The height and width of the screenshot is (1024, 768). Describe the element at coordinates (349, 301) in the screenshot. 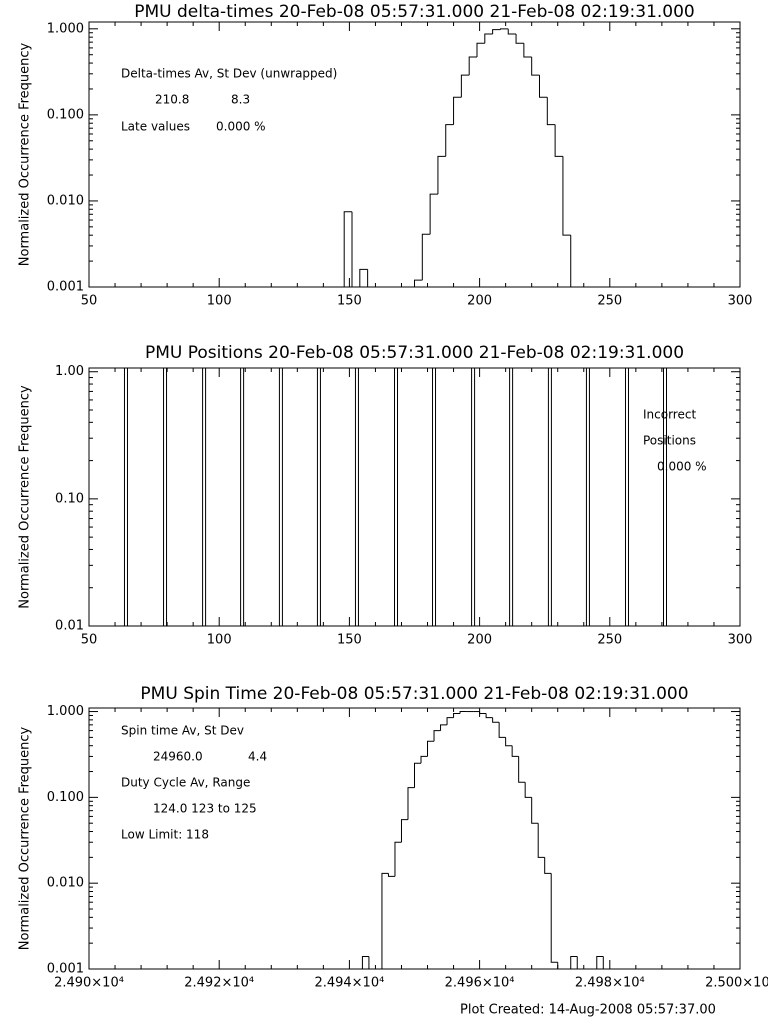

I see `x-tick-label: 150` at that location.